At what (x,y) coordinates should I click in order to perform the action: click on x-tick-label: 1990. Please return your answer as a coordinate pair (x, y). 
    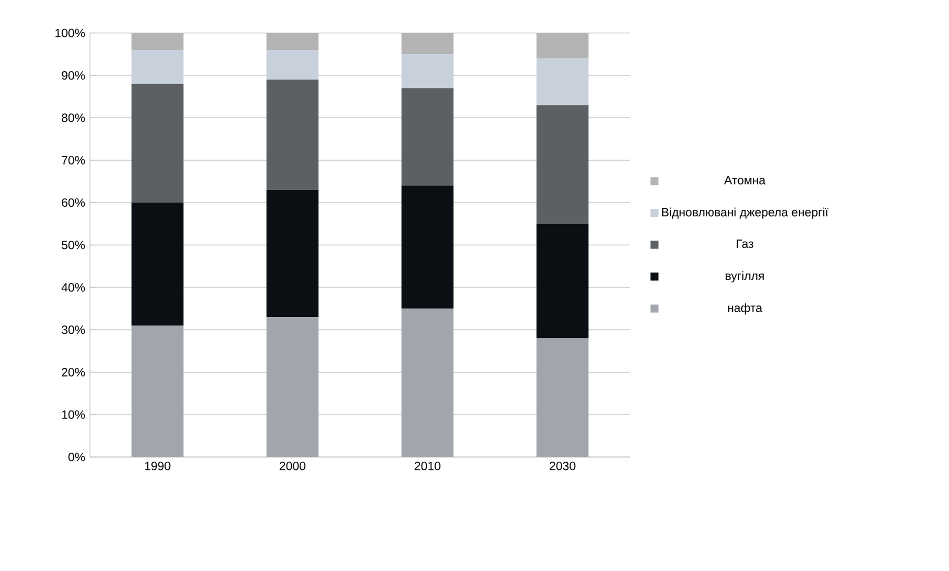
    Looking at the image, I should click on (157, 466).